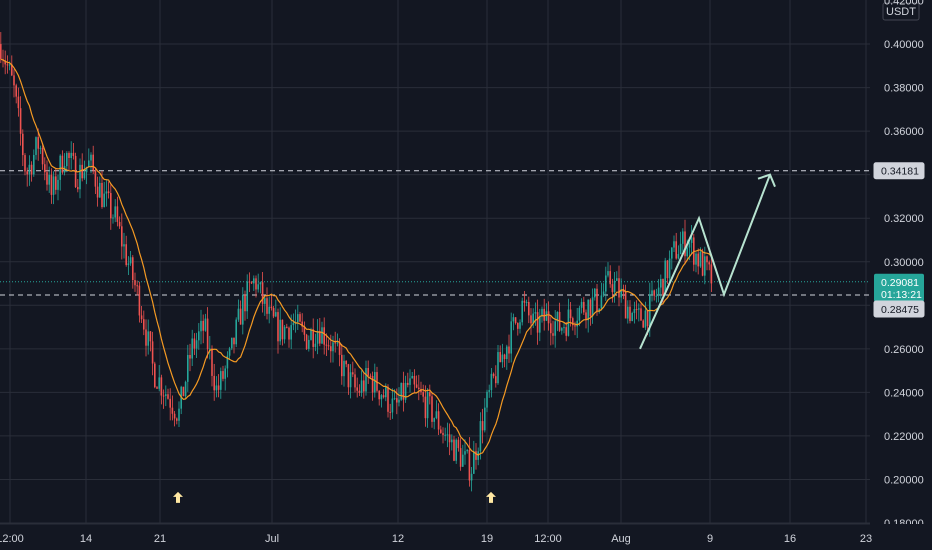  I want to click on resistance-price-tag: 0.34181, so click(900, 172).